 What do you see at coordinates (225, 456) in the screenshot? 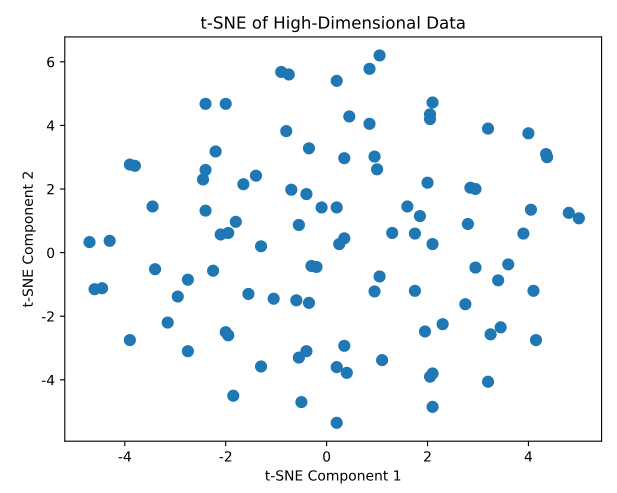
I see `x-tick-label: -2` at bounding box center [225, 456].